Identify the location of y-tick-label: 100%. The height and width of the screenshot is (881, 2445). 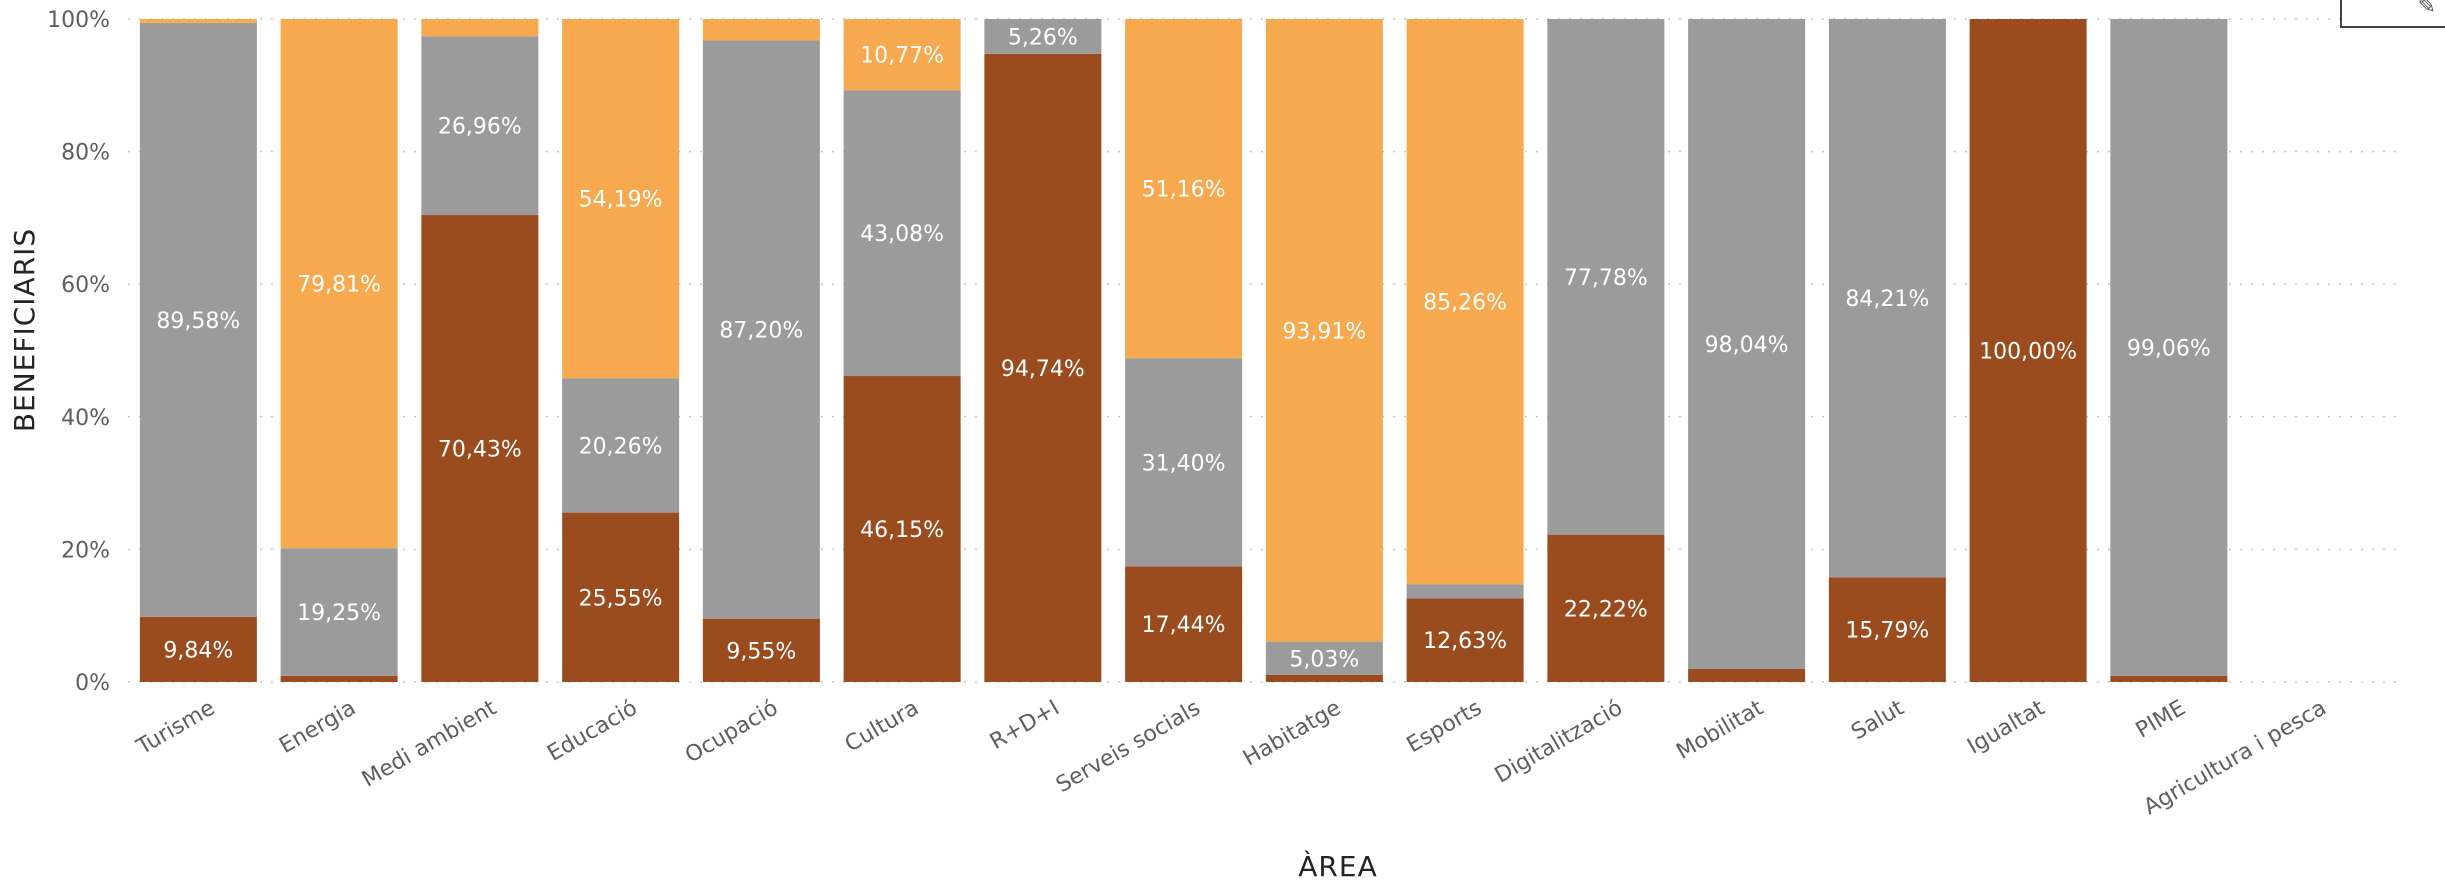
(78, 20).